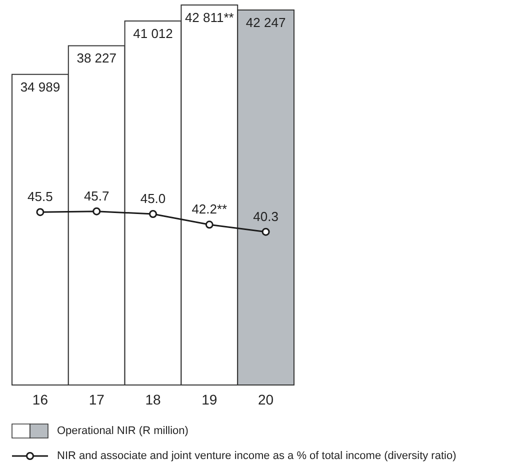 This screenshot has height=471, width=522. Describe the element at coordinates (122, 431) in the screenshot. I see `legend-label: Operational NIR (R million)` at that location.